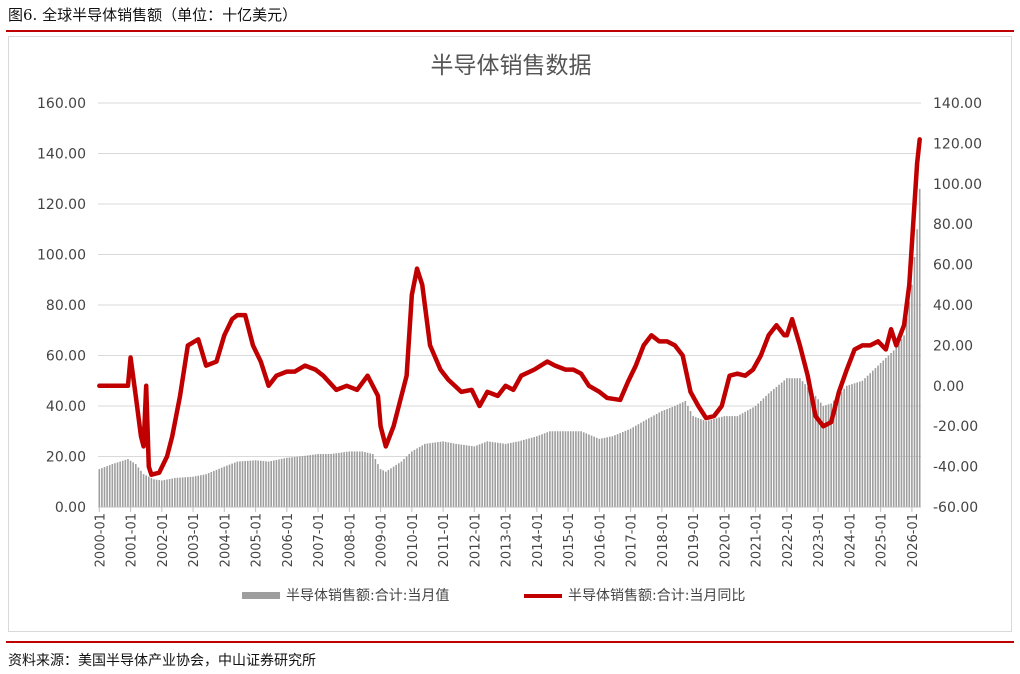 The height and width of the screenshot is (674, 1020). What do you see at coordinates (367, 596) in the screenshot?
I see `legend-bar-label: 半导体销售额:合计:当月值` at bounding box center [367, 596].